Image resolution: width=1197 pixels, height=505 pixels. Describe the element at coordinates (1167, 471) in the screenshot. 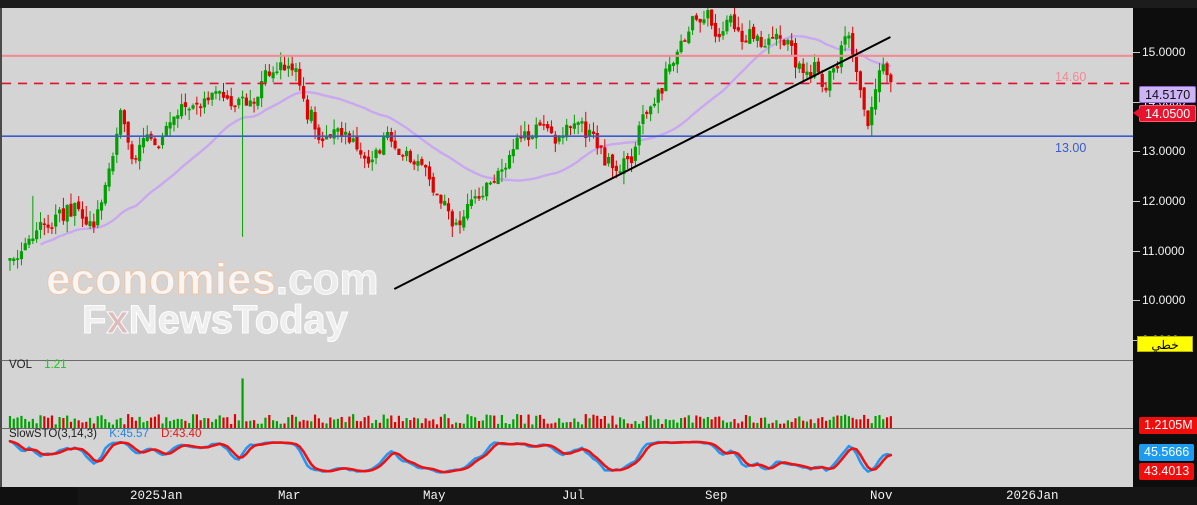

I see `stochastic-d-badge: 43.4013` at that location.